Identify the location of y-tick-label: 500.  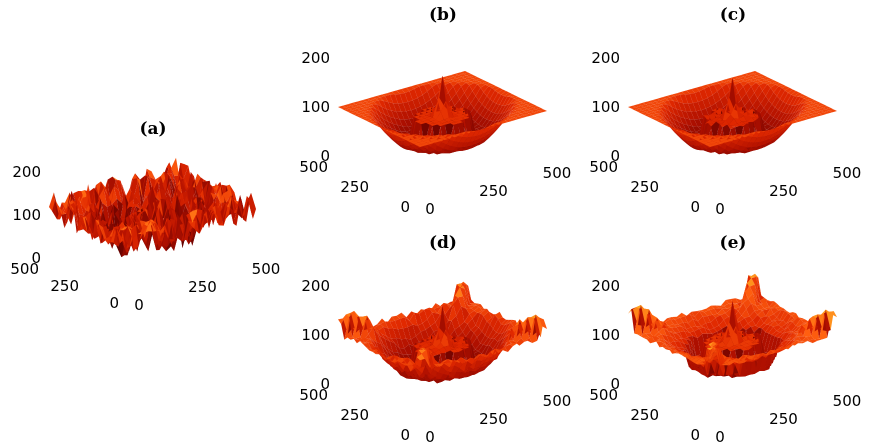
(603, 395).